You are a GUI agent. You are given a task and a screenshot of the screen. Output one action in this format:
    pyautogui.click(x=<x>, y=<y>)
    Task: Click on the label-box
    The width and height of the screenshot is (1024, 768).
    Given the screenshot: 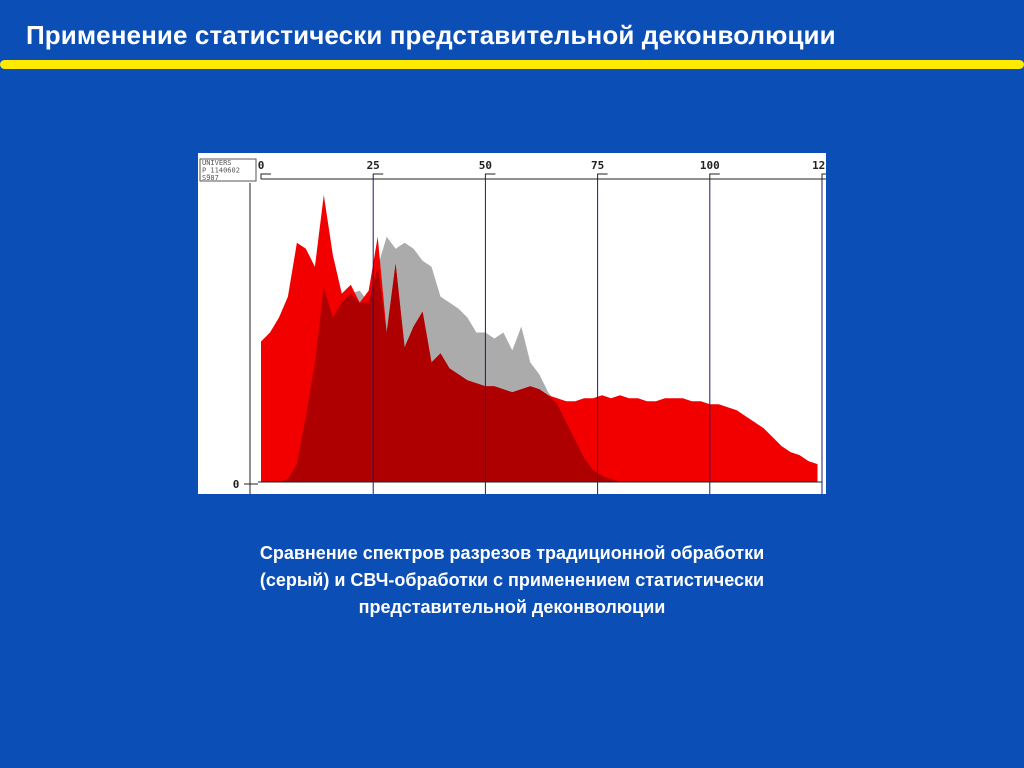 What is the action you would take?
    pyautogui.click(x=228, y=170)
    